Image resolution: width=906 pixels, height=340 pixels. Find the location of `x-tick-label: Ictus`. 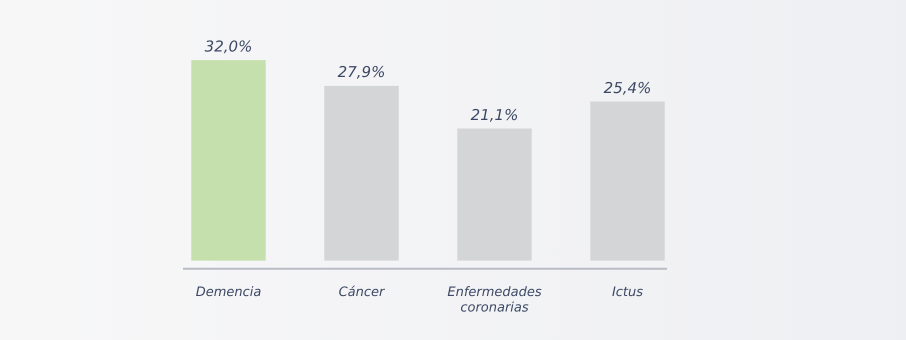

x-tick-label: Ictus is located at coordinates (628, 292).